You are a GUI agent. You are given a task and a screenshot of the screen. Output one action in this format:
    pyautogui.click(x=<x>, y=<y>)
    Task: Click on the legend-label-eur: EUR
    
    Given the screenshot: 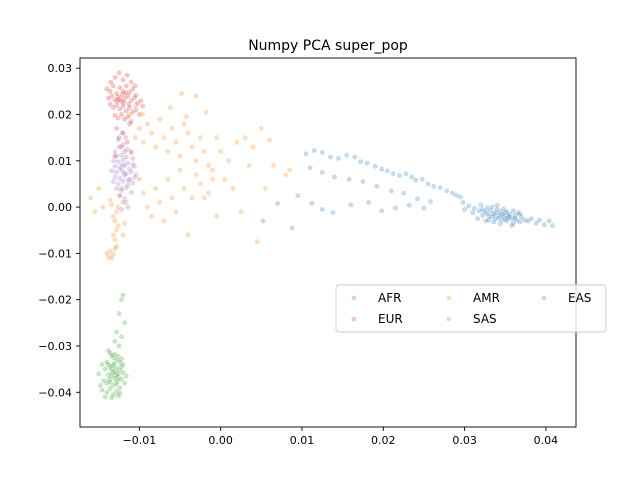 What is the action you would take?
    pyautogui.click(x=390, y=319)
    